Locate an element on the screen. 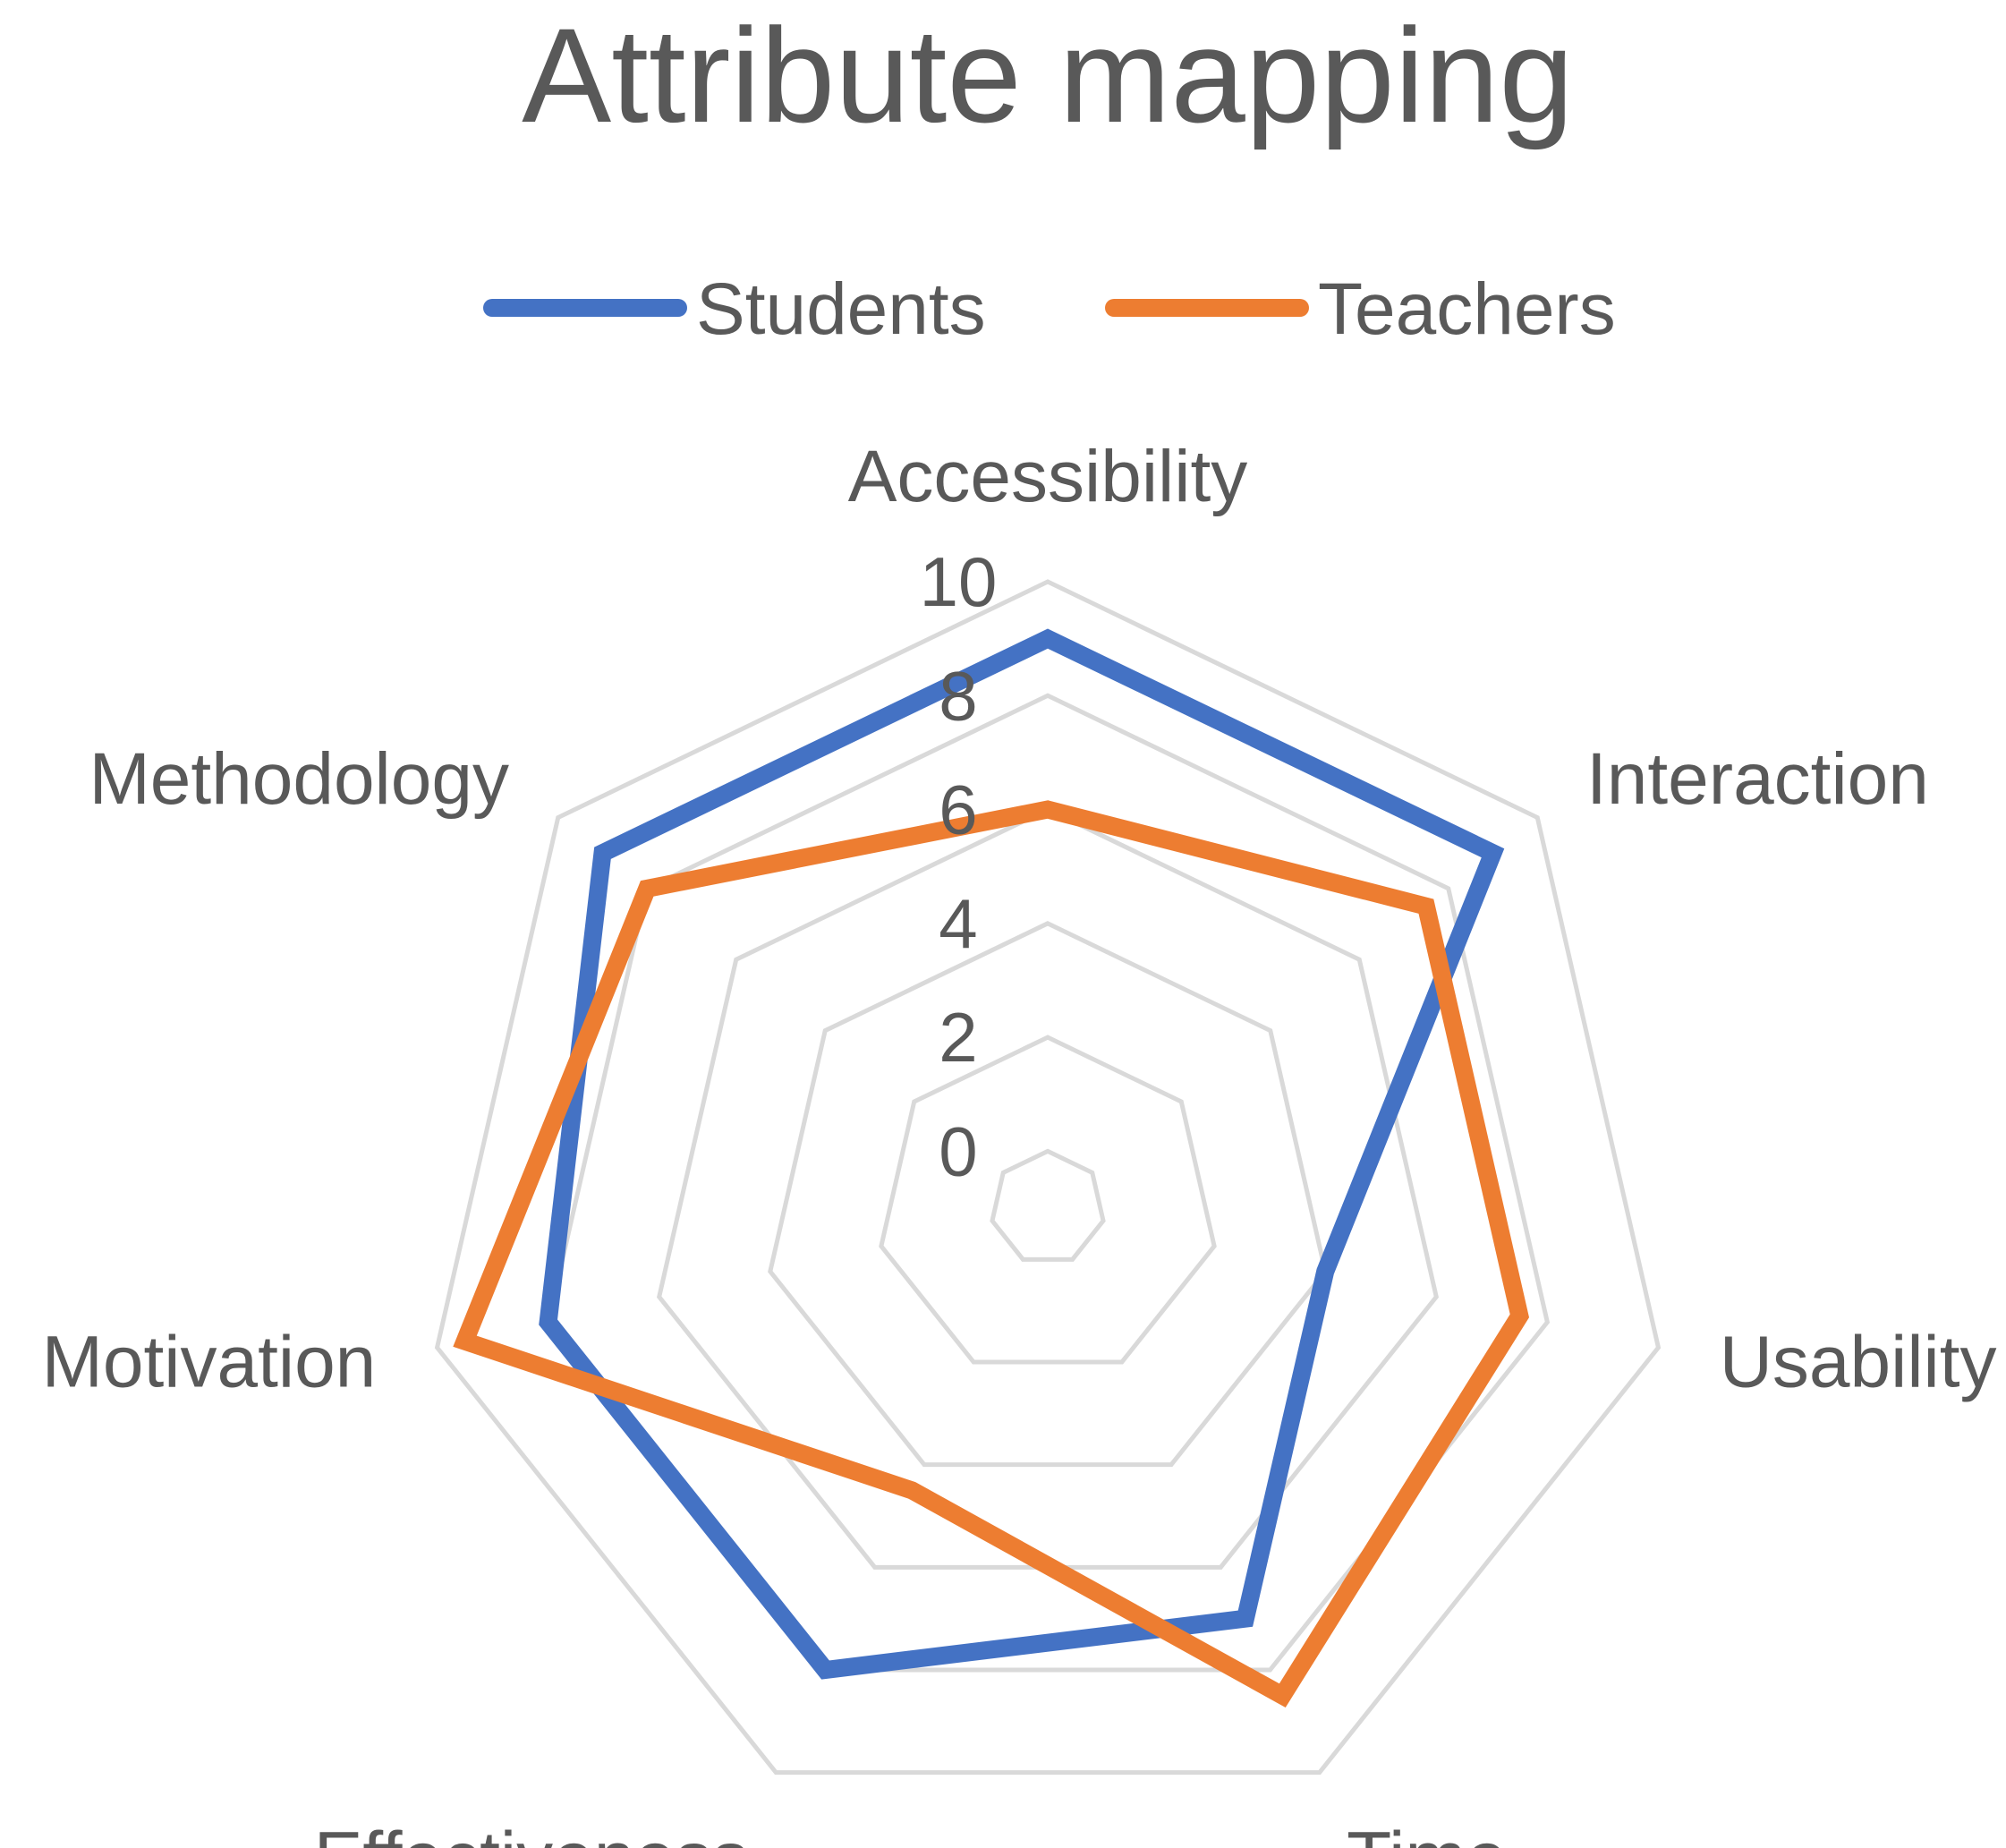 The height and width of the screenshot is (1848, 2006). axis-label-interaction: Interaction is located at coordinates (1757, 779).